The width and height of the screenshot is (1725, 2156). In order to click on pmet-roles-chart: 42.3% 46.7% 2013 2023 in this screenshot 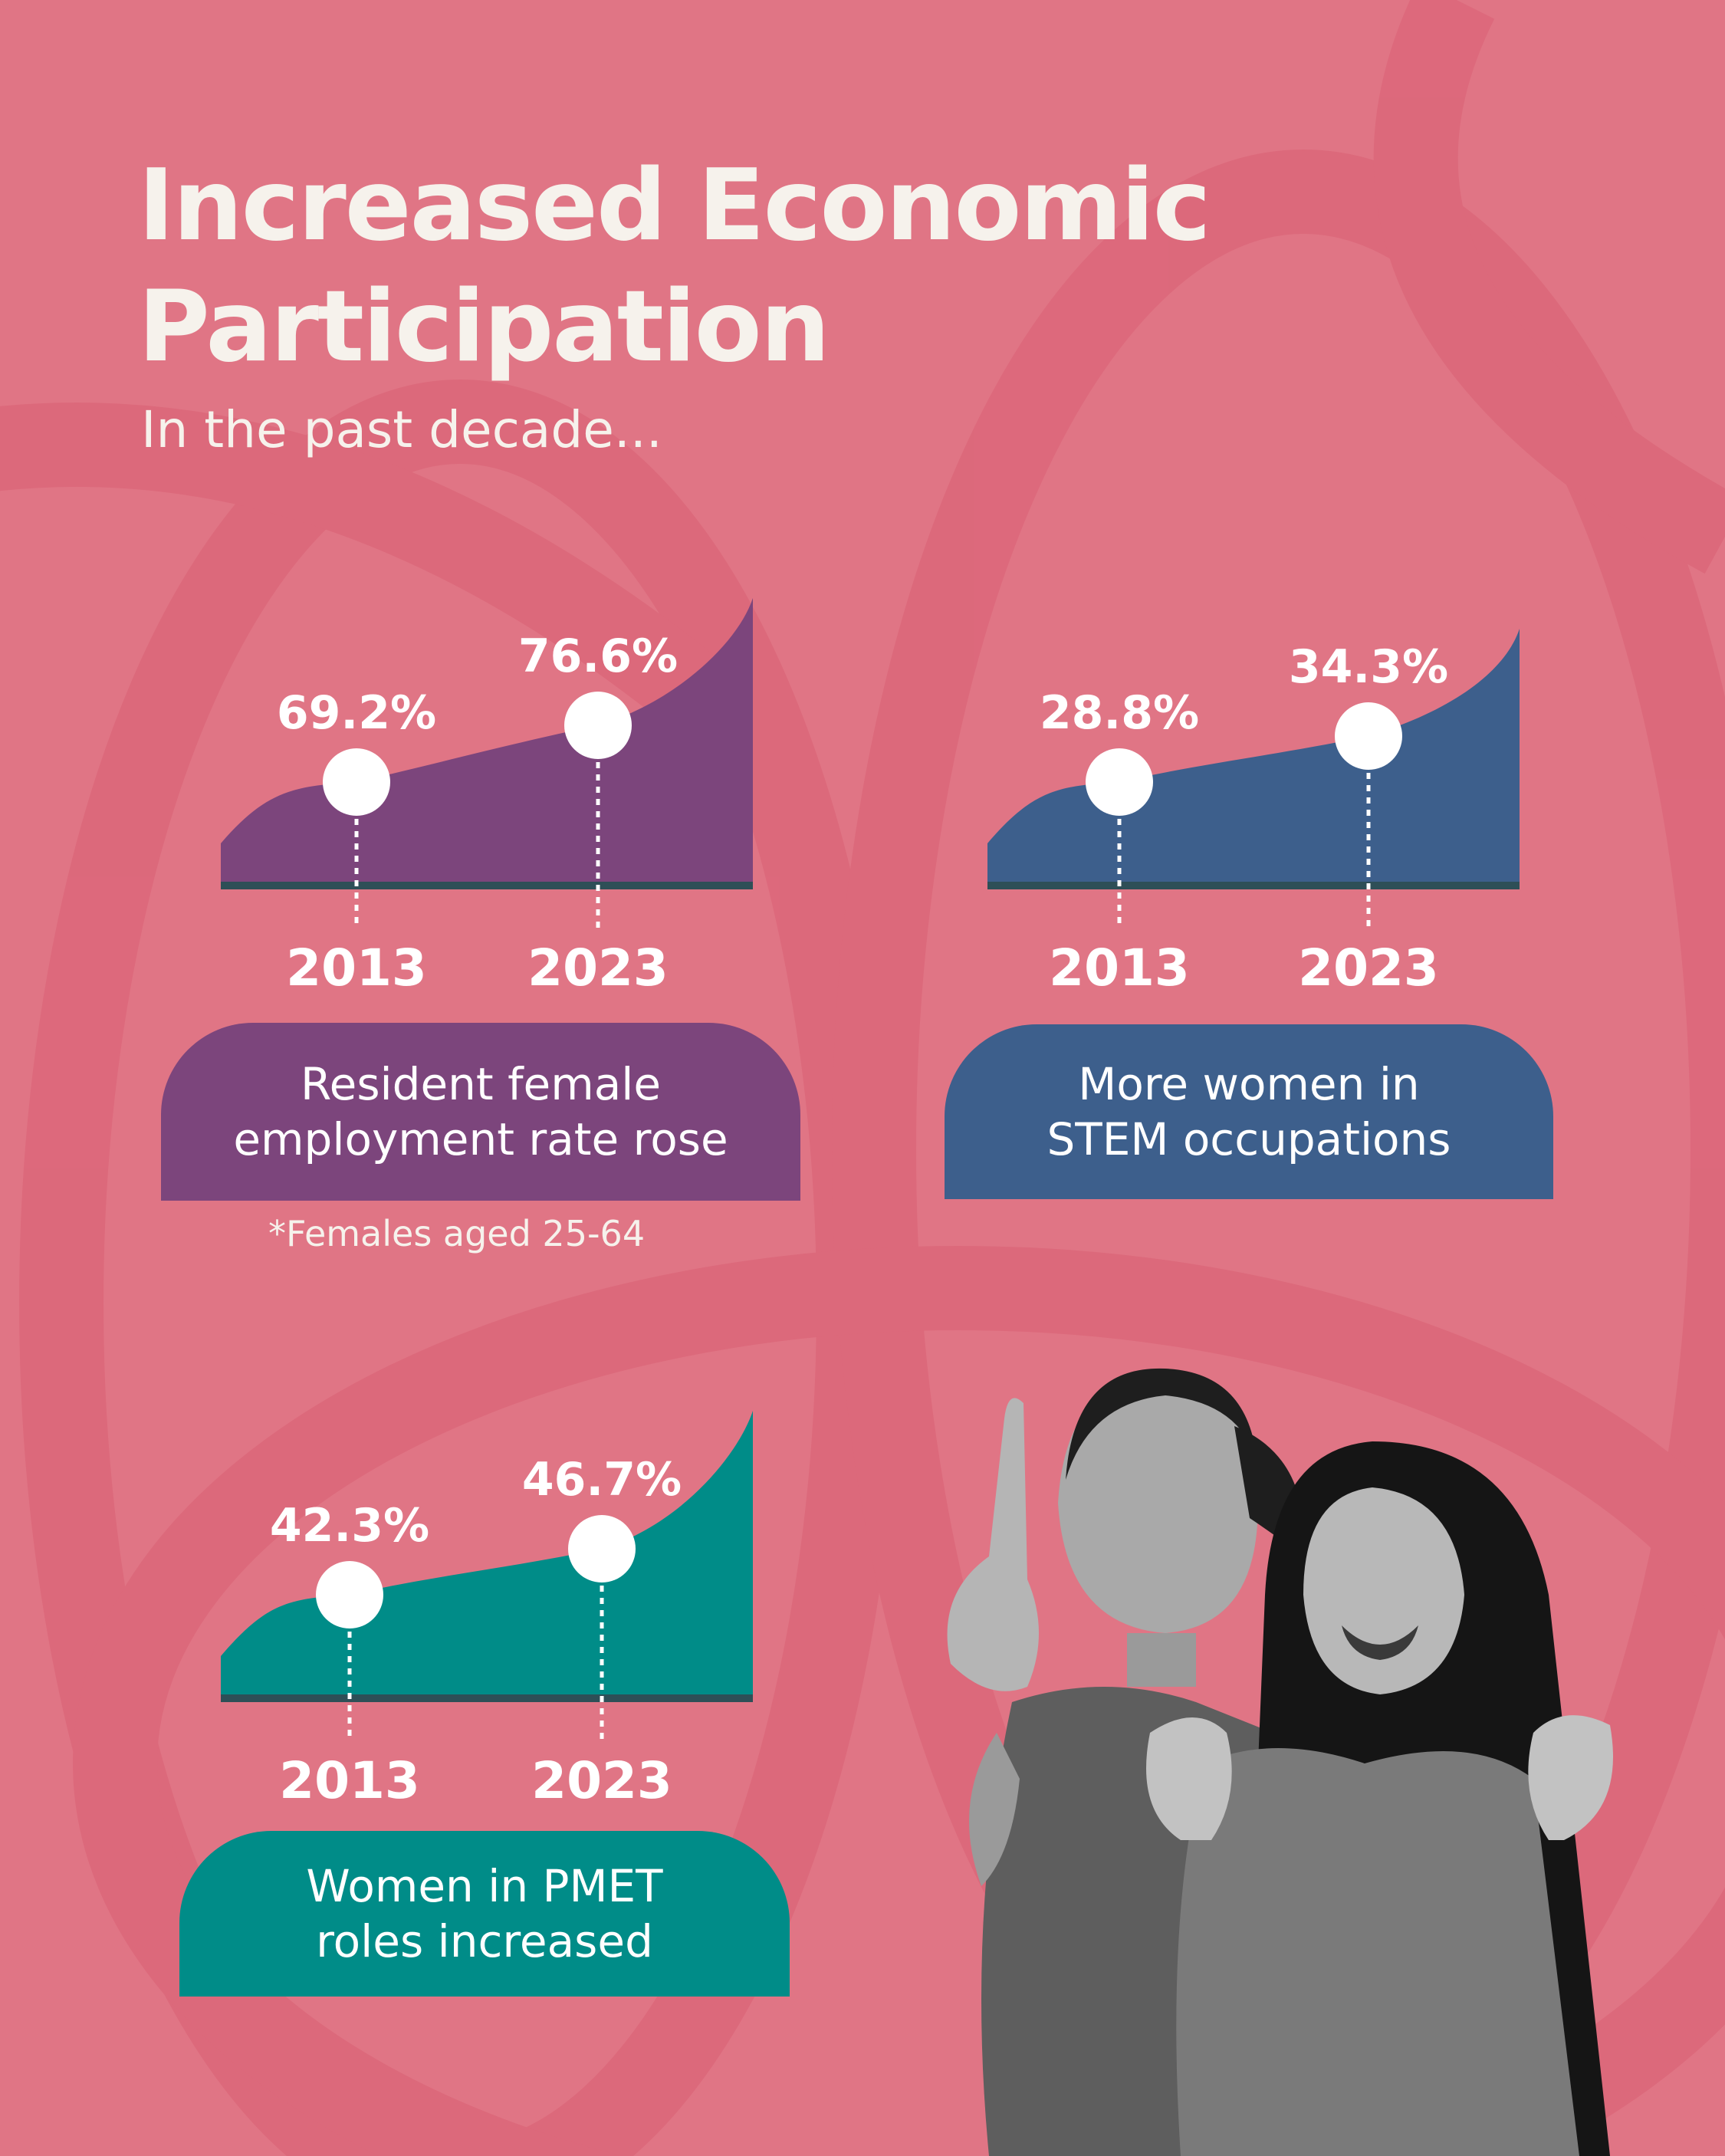, I will do `click(487, 1611)`.